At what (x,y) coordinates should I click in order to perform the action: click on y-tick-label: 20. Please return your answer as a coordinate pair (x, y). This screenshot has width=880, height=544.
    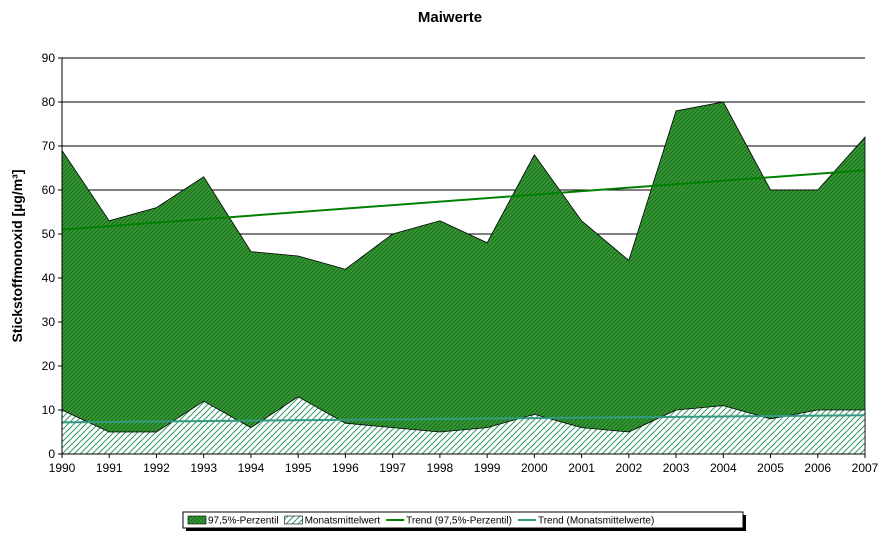
    Looking at the image, I should click on (49, 366).